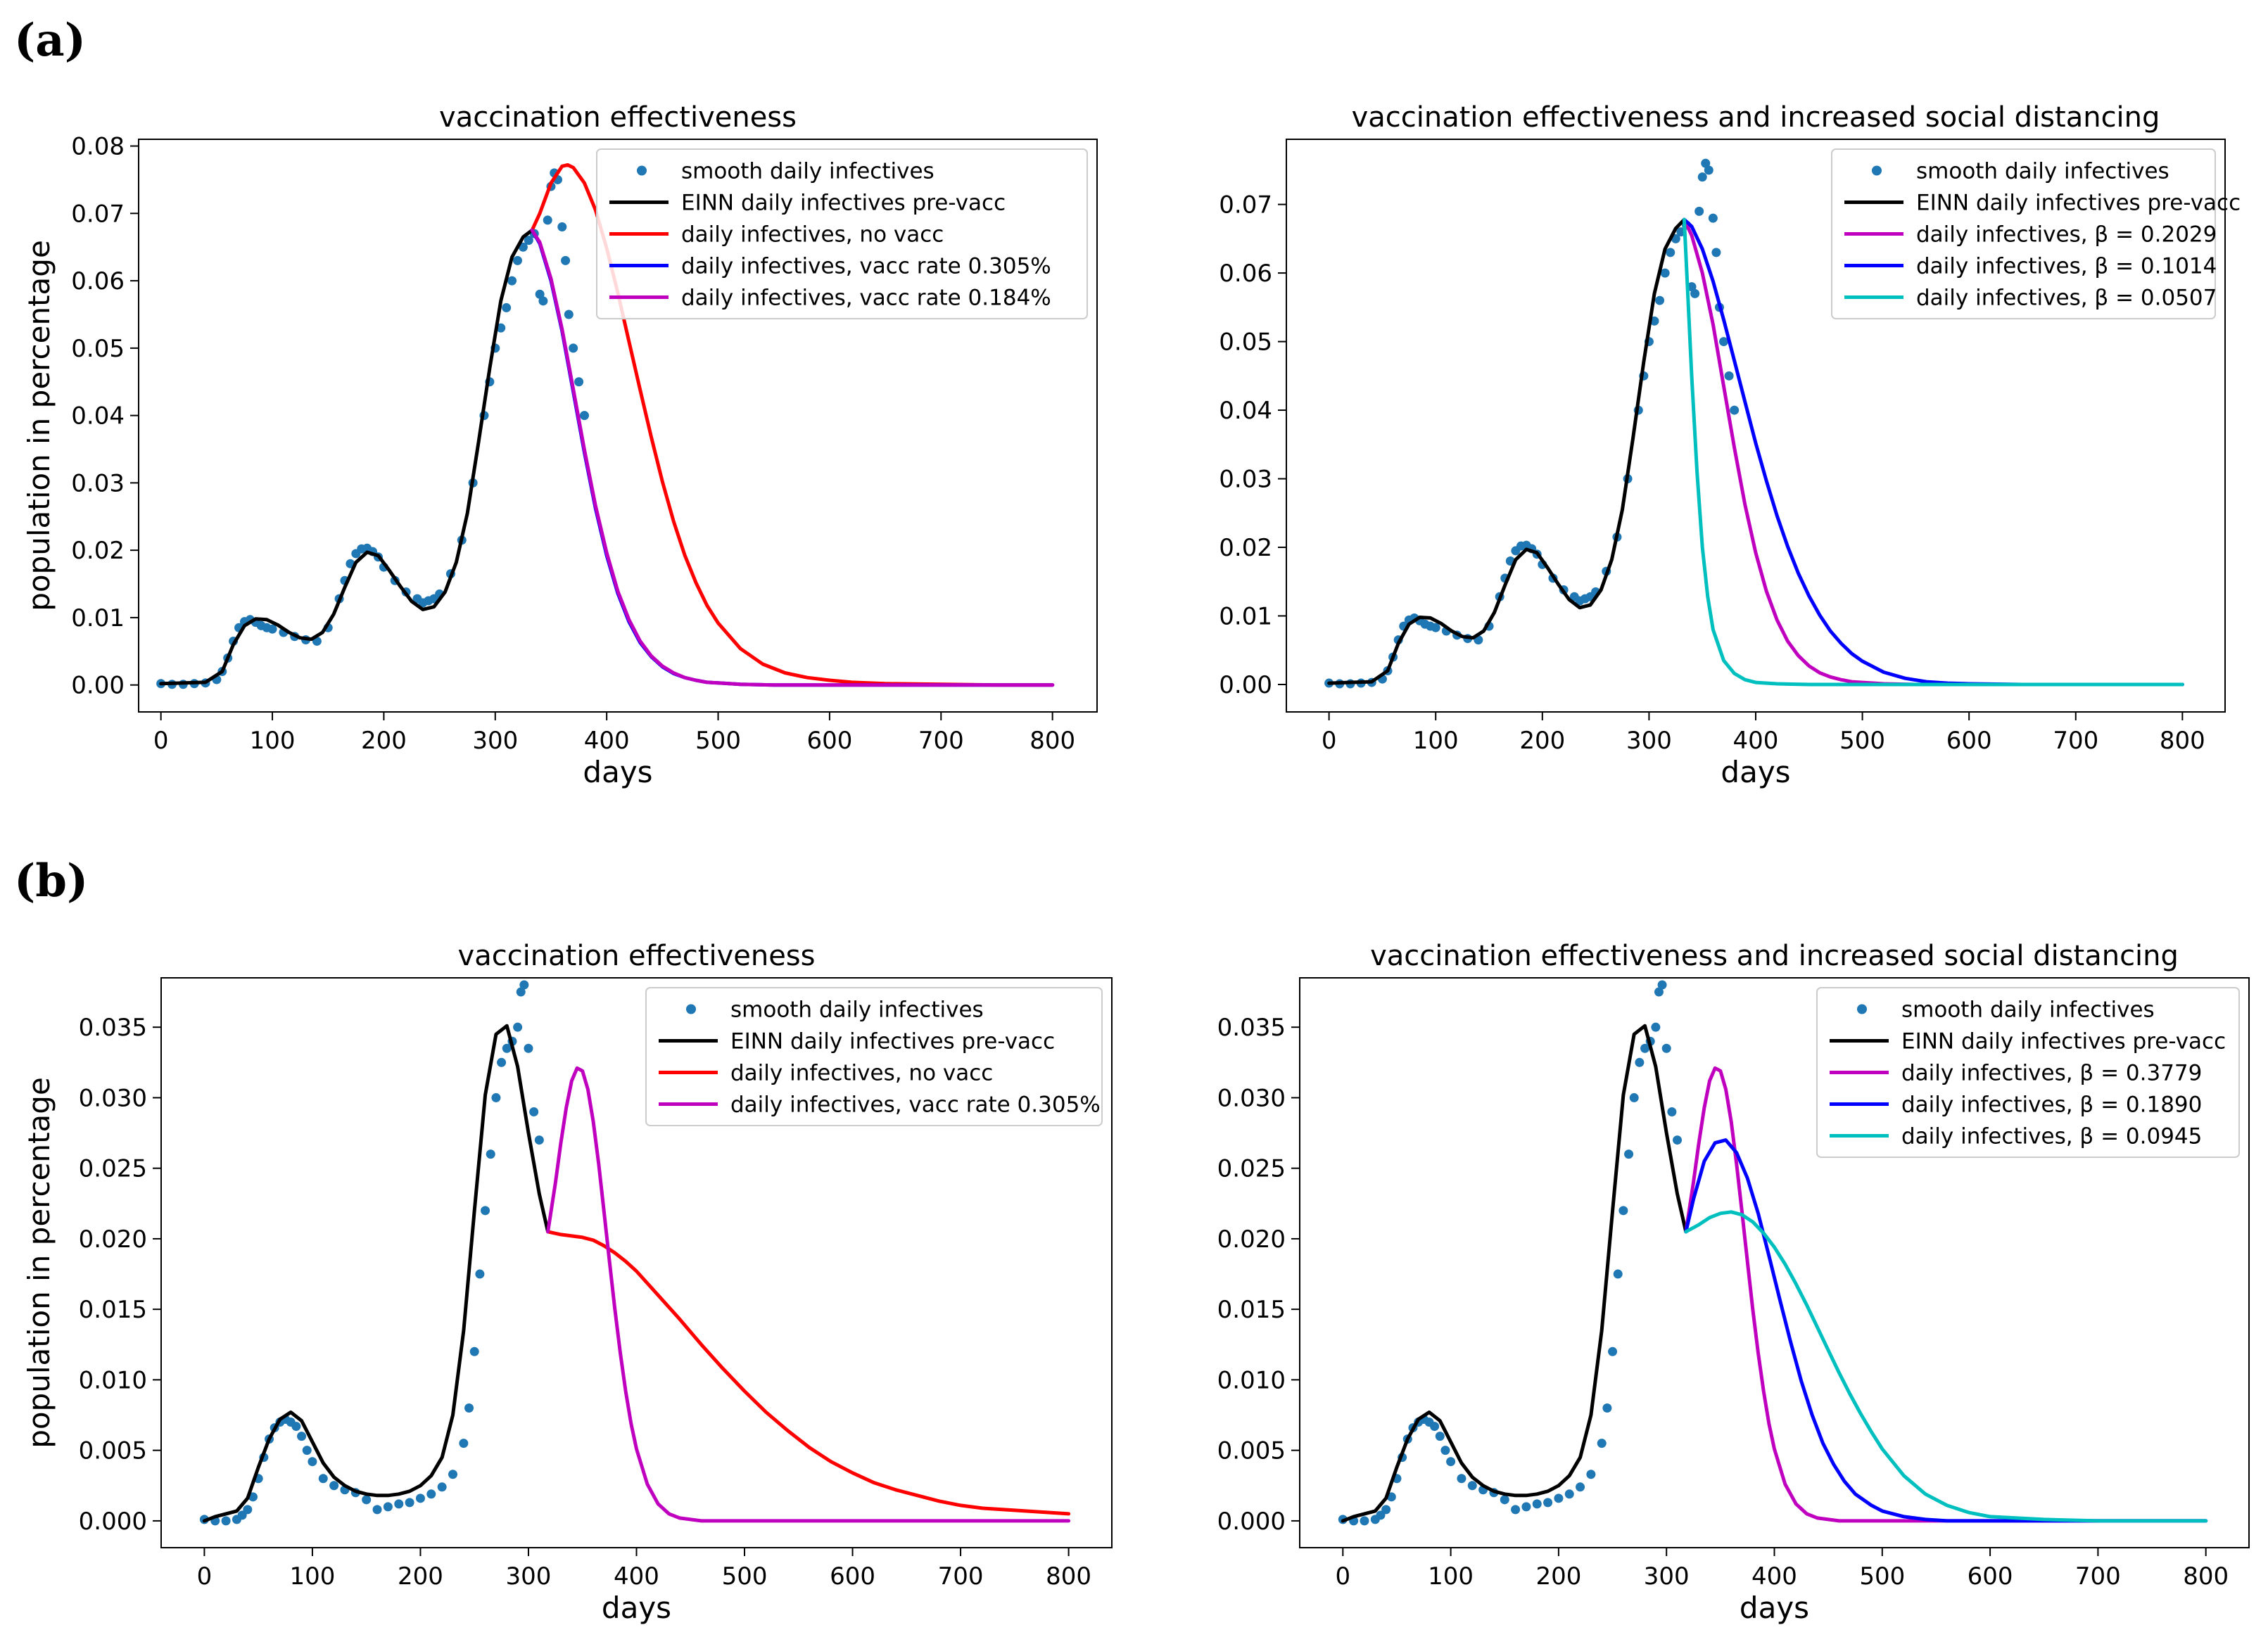 Image resolution: width=2268 pixels, height=1637 pixels. I want to click on y-tick-label: 0.010, so click(1251, 1380).